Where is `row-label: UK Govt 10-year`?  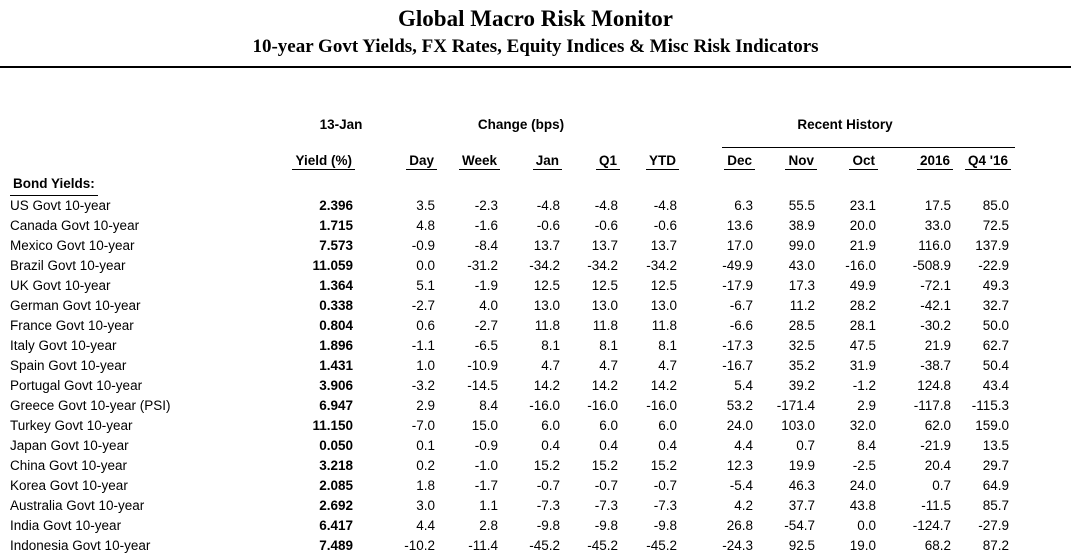 row-label: UK Govt 10-year is located at coordinates (60, 285).